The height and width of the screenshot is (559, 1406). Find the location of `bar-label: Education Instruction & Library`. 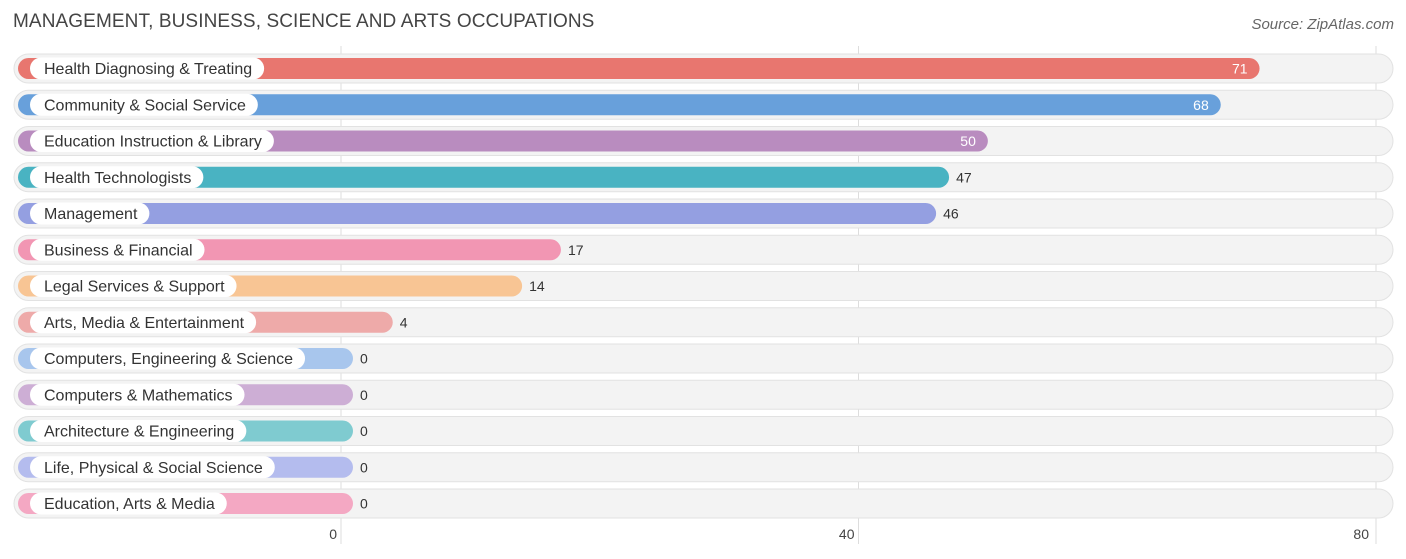

bar-label: Education Instruction & Library is located at coordinates (153, 142).